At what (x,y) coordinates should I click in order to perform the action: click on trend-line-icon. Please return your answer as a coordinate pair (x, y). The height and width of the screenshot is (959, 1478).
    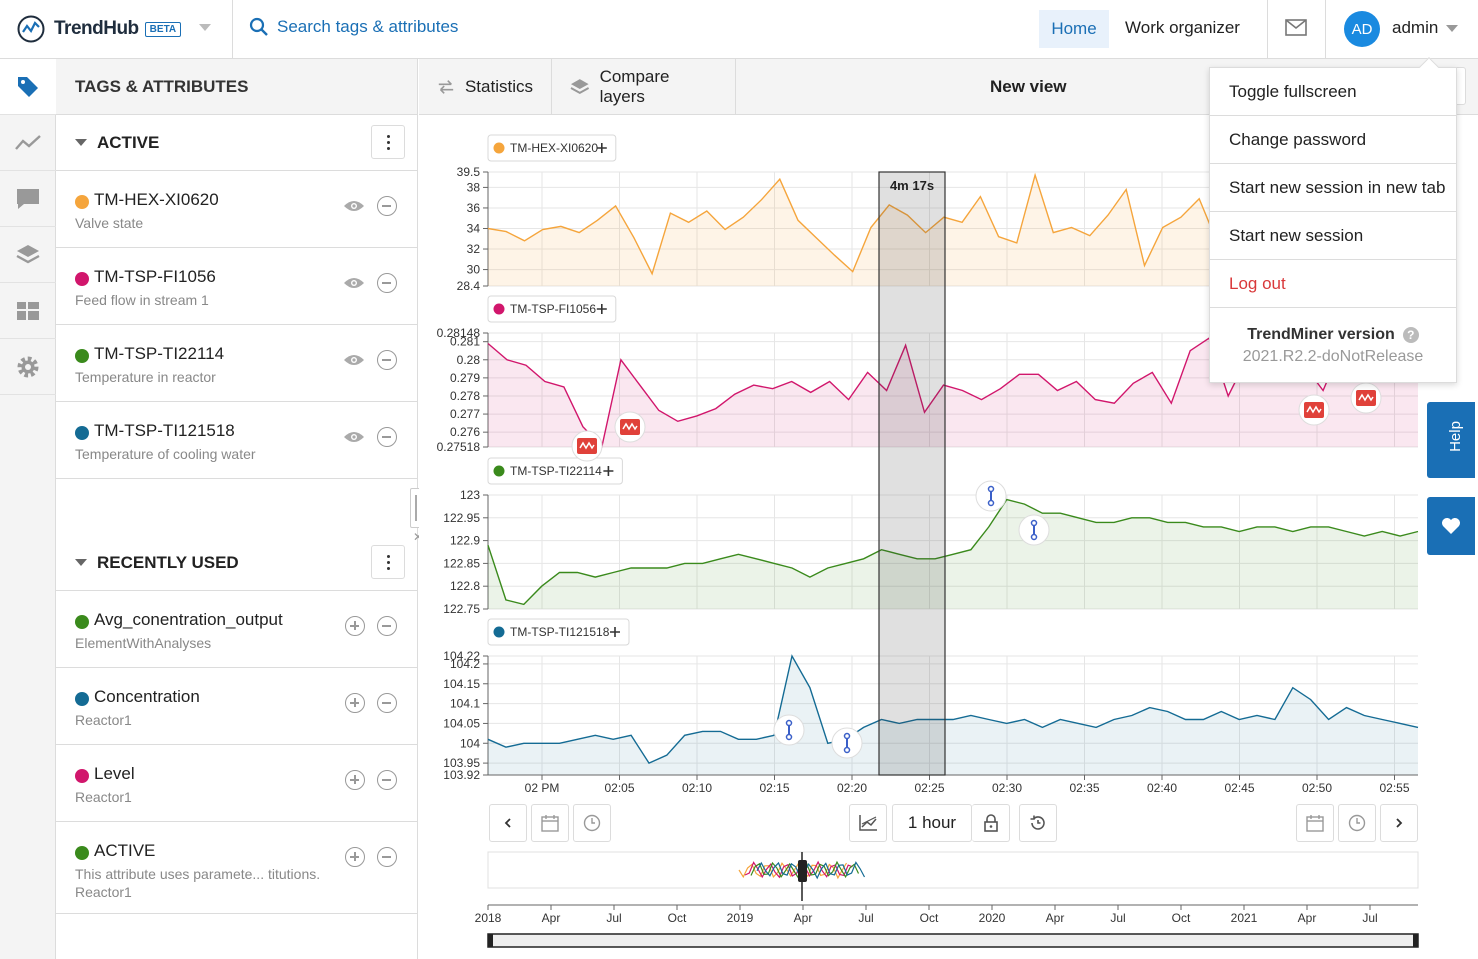
    Looking at the image, I should click on (28, 142).